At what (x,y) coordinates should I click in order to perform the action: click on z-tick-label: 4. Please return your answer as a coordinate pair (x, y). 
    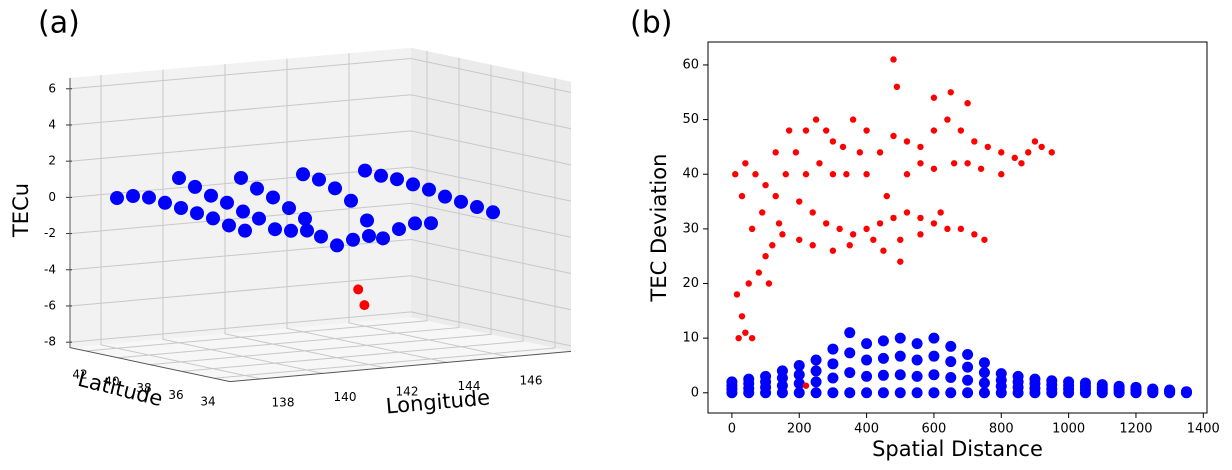
    Looking at the image, I should click on (52, 124).